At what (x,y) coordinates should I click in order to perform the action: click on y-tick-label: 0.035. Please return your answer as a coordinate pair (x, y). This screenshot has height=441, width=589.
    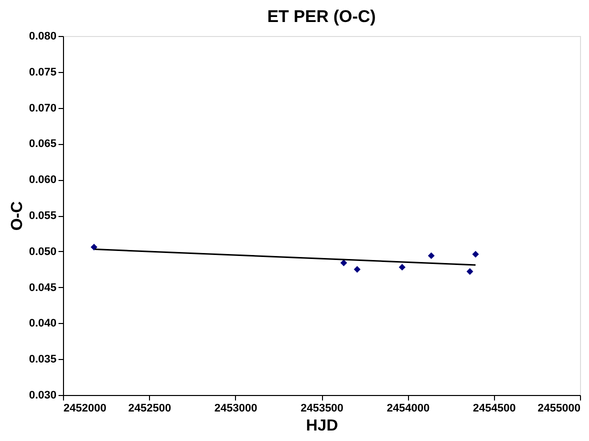
    Looking at the image, I should click on (42, 360).